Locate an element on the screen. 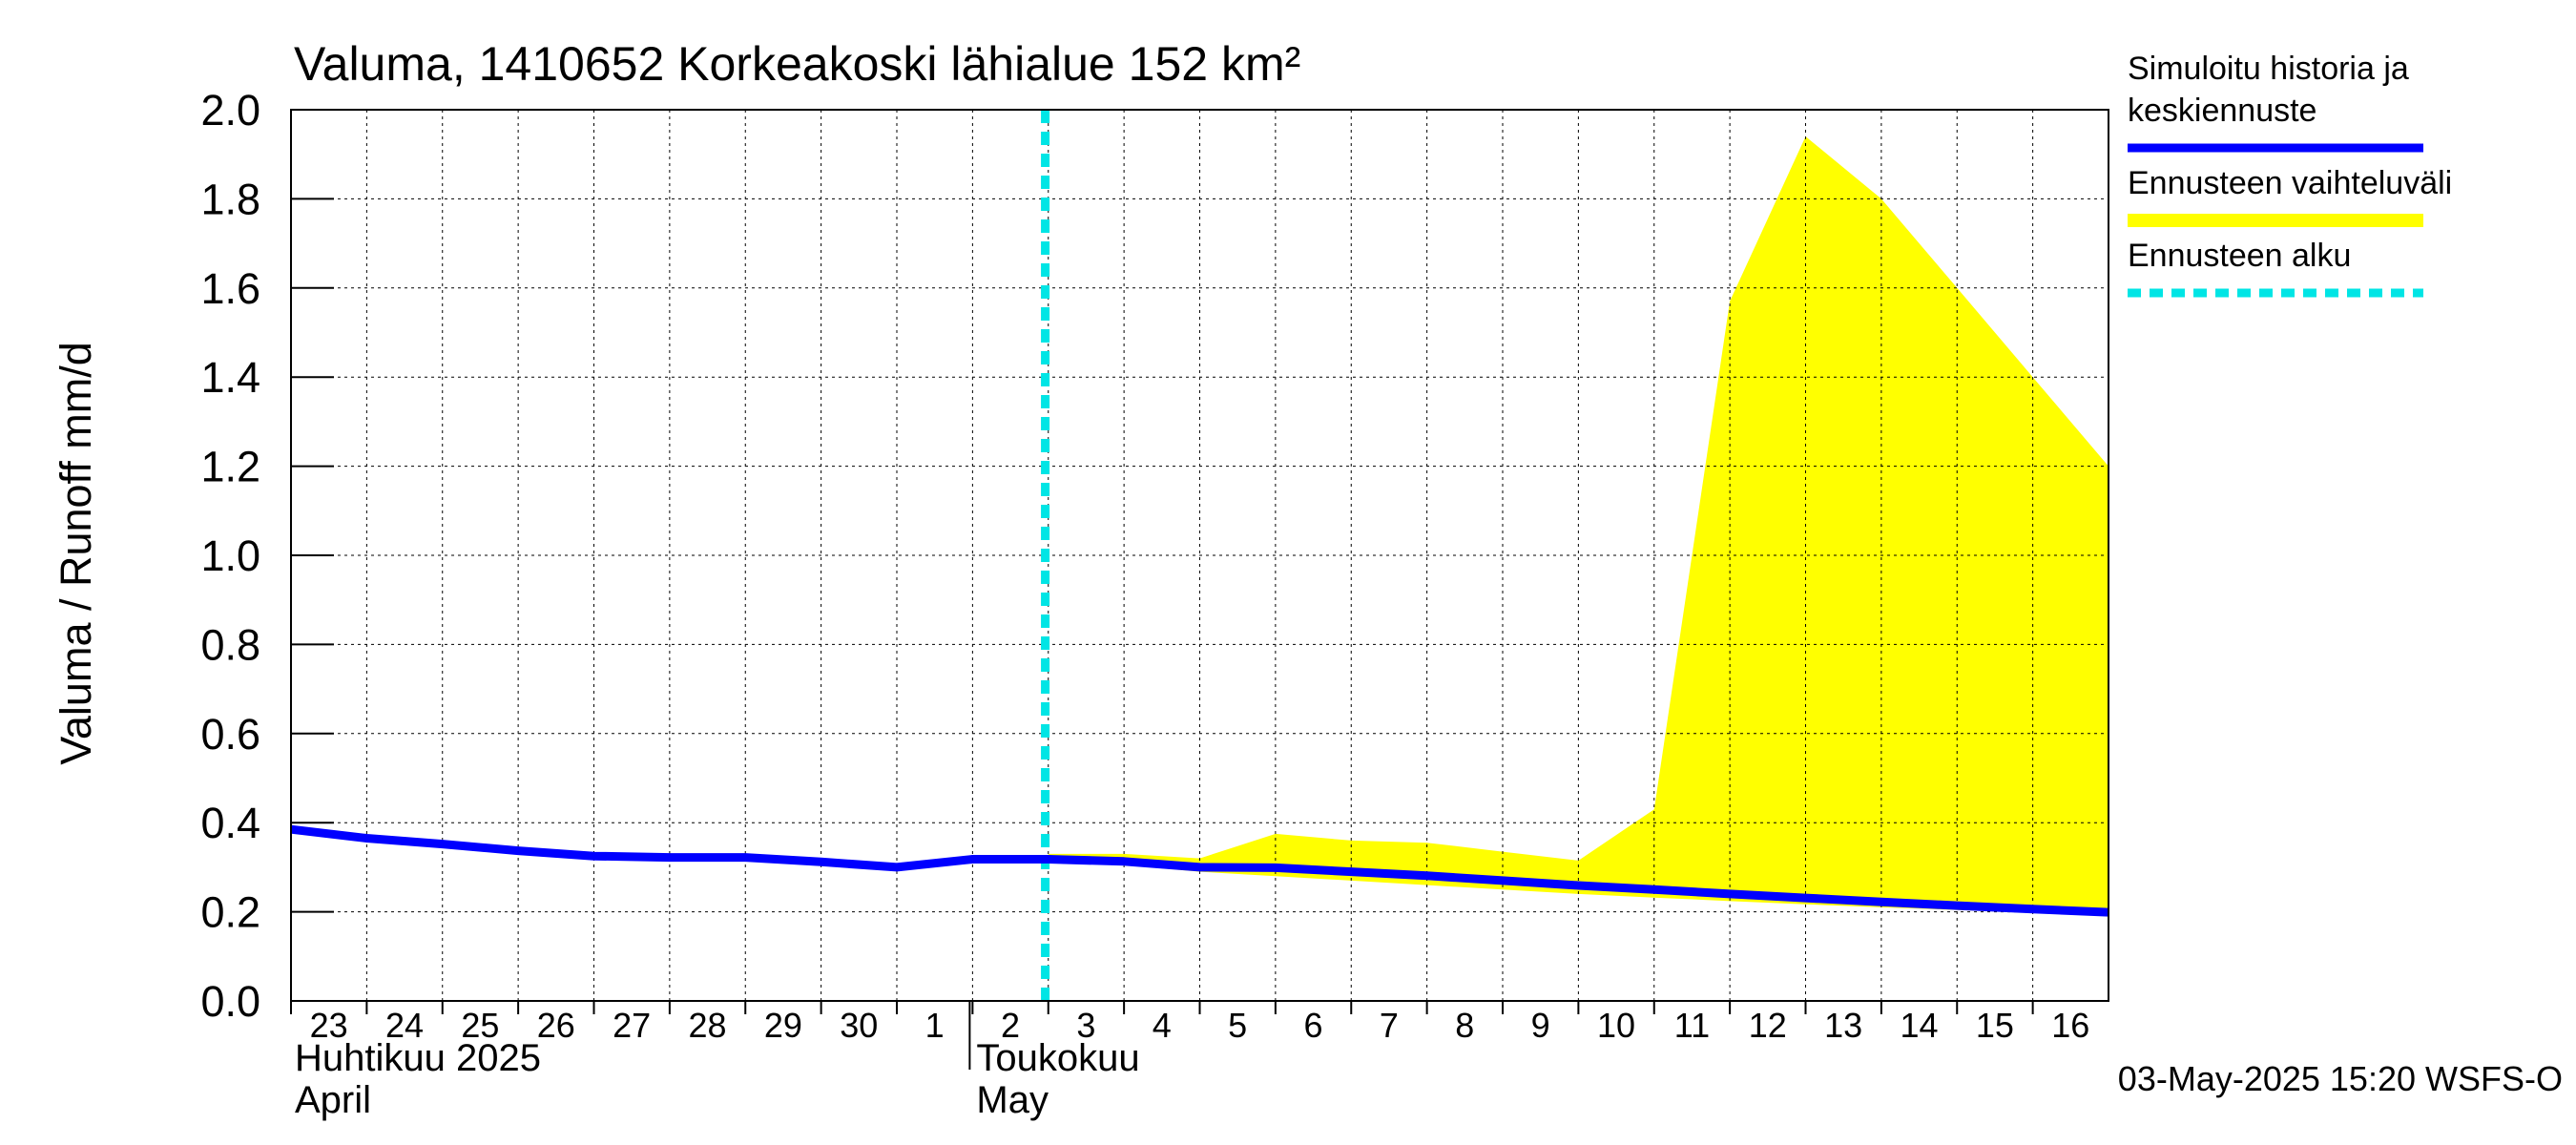  y-tick-label: 1.8 is located at coordinates (230, 199).